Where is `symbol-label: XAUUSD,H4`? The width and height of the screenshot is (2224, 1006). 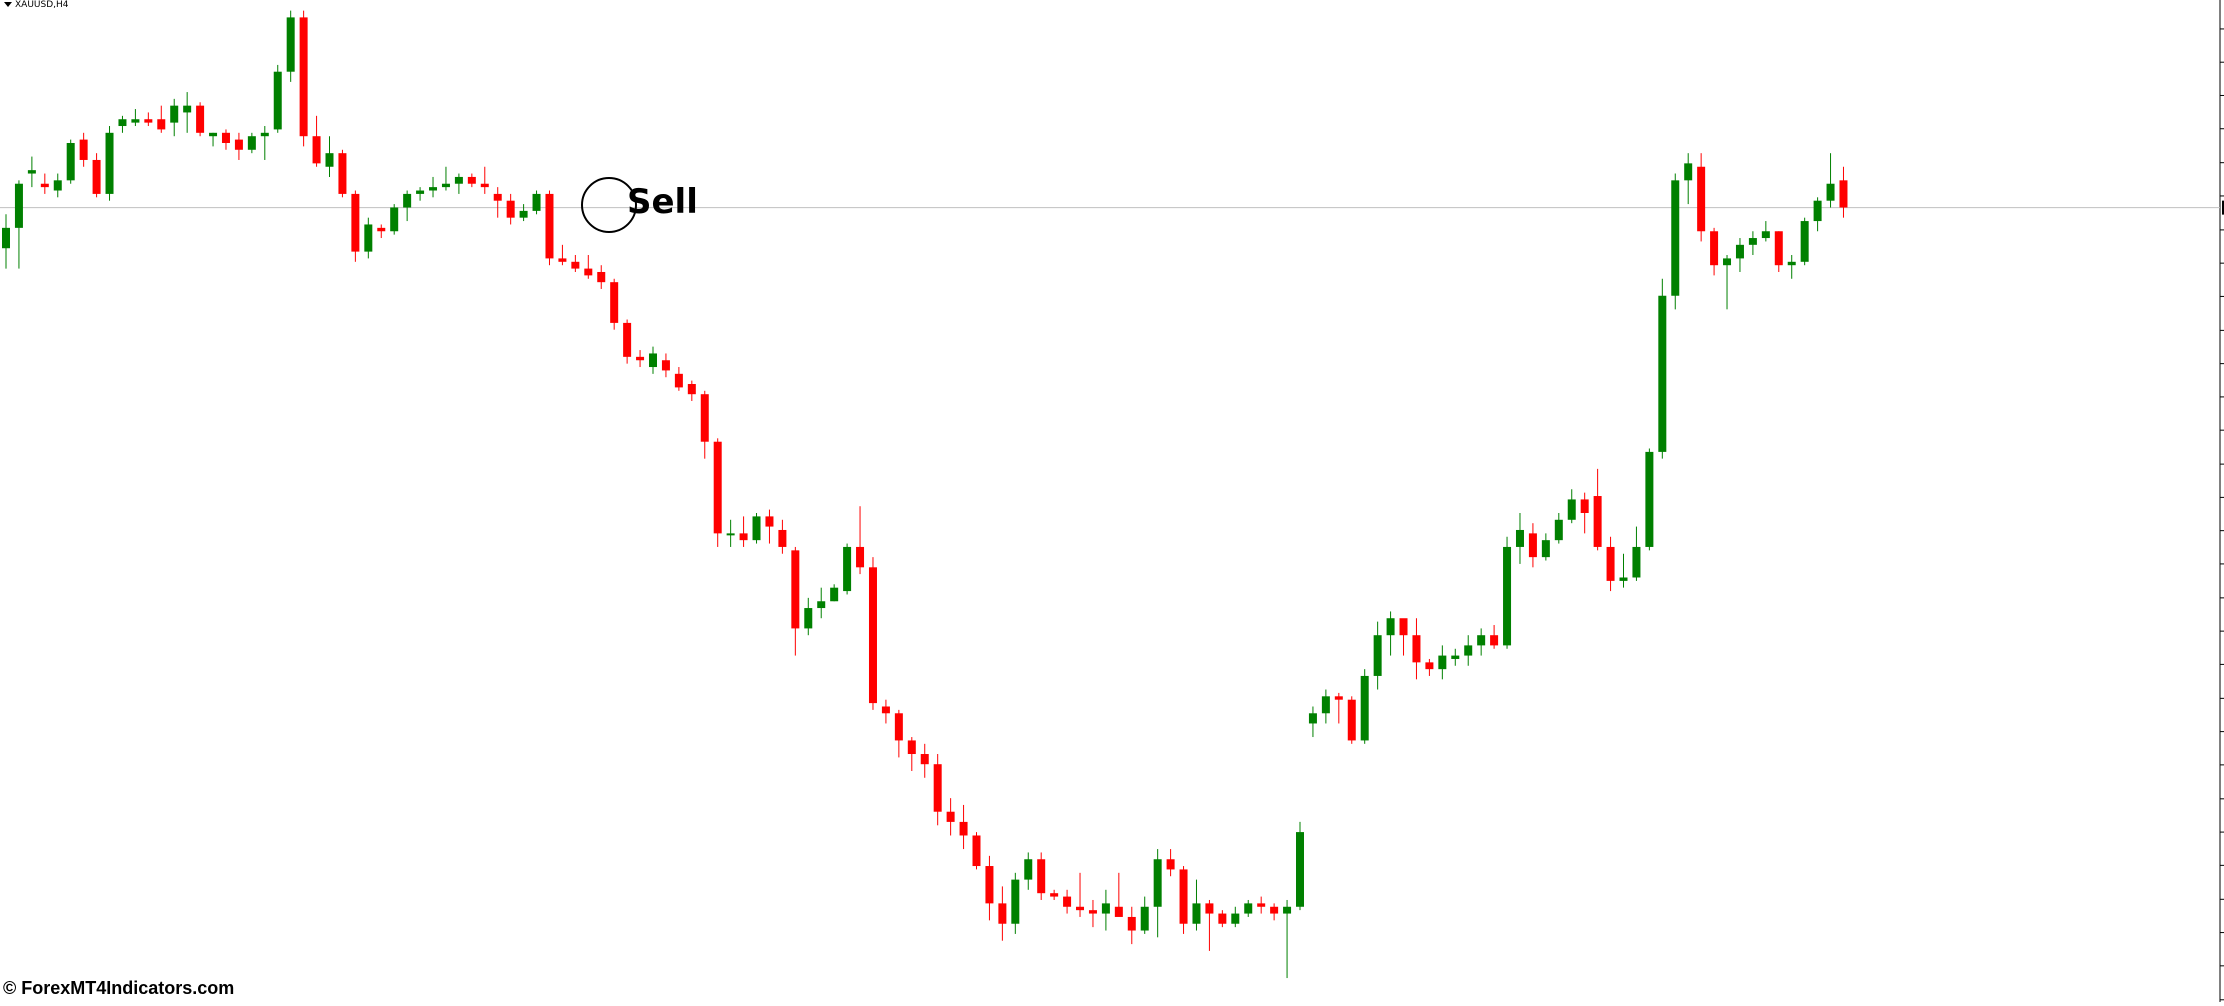 symbol-label: XAUUSD,H4 is located at coordinates (36, 5).